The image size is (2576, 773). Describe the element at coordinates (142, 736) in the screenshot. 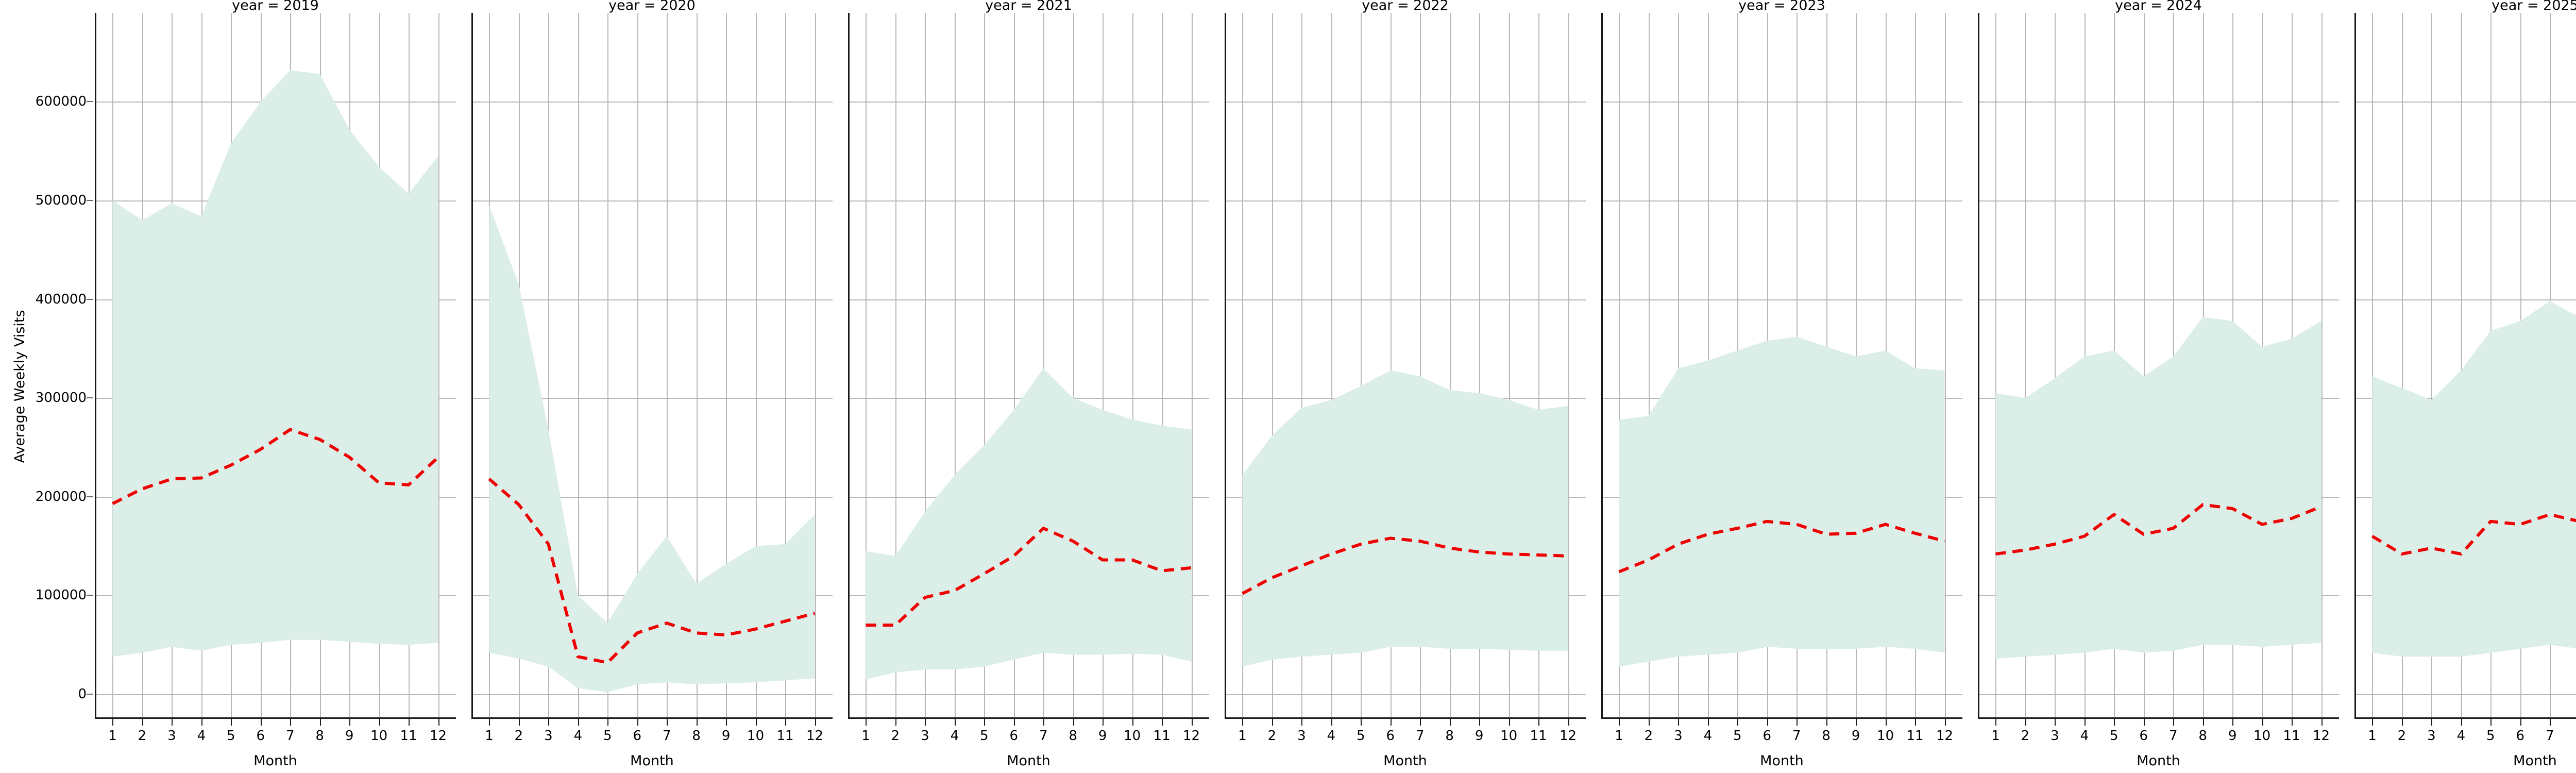

I see `x-axis-tick-label: 2` at that location.